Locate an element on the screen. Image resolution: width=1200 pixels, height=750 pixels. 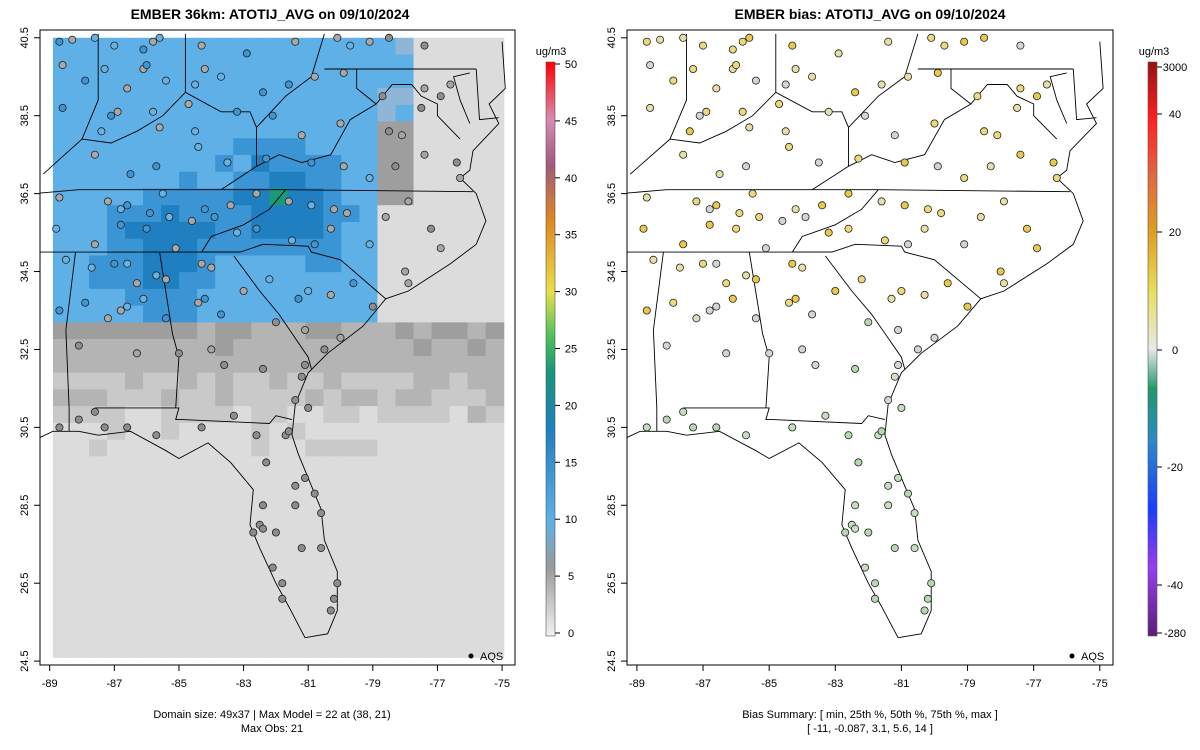
left-lat-tick-label: 32.5 is located at coordinates (25, 349).